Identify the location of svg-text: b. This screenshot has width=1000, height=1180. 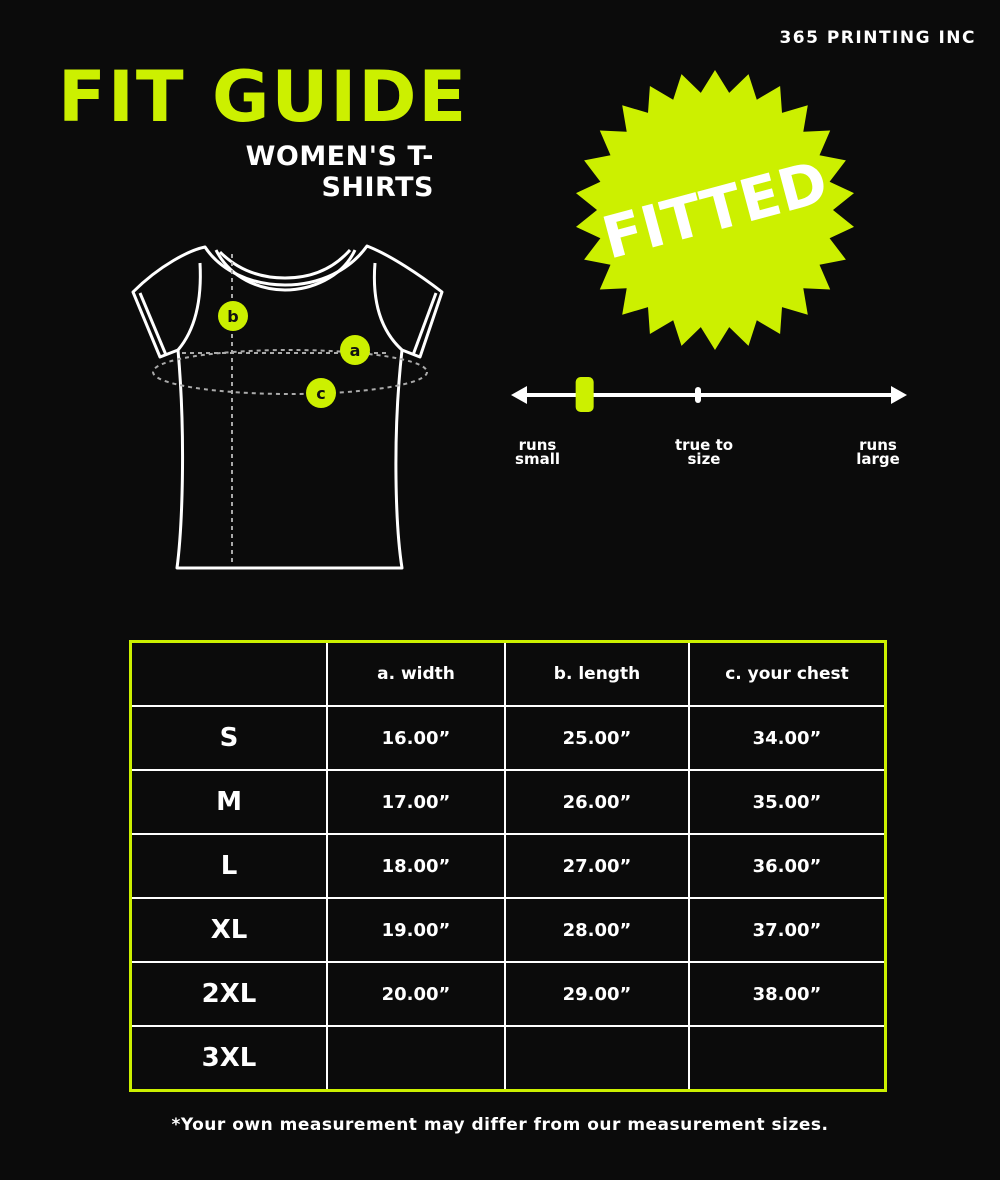
(232, 316).